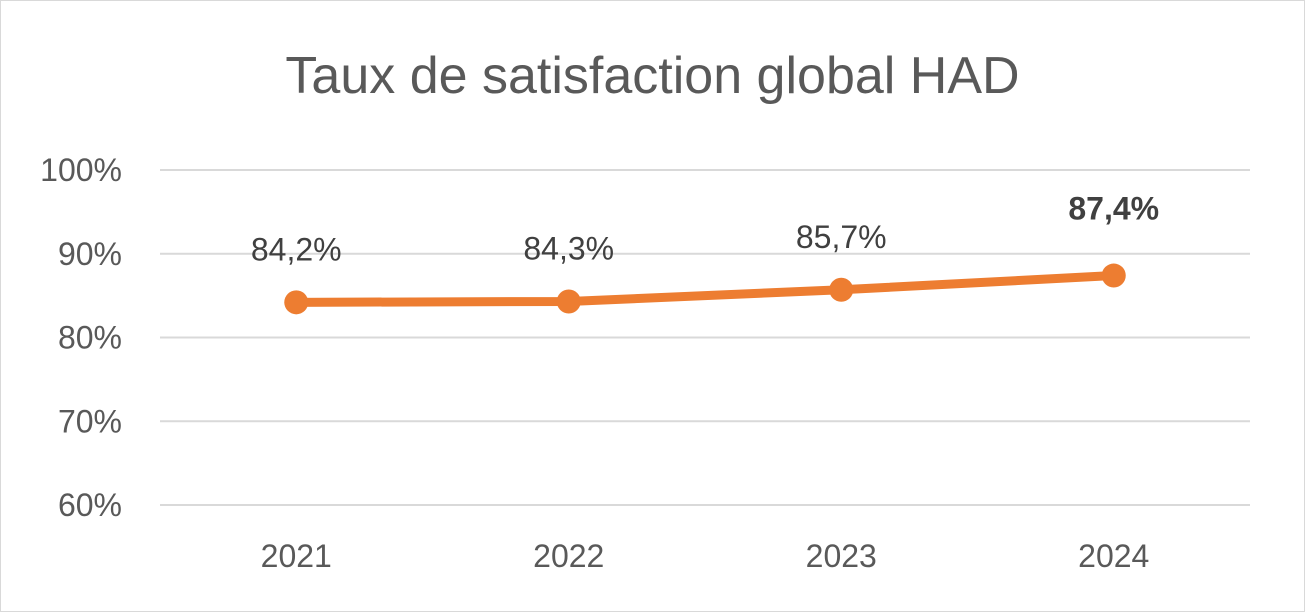 This screenshot has height=612, width=1305. I want to click on x-tick-label: 2024, so click(1113, 556).